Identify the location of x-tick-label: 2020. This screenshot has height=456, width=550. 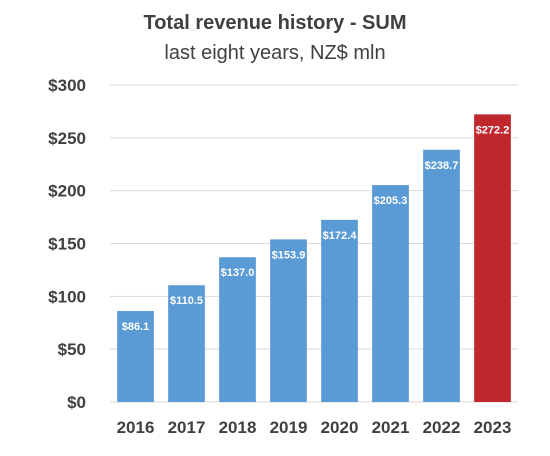
(340, 427).